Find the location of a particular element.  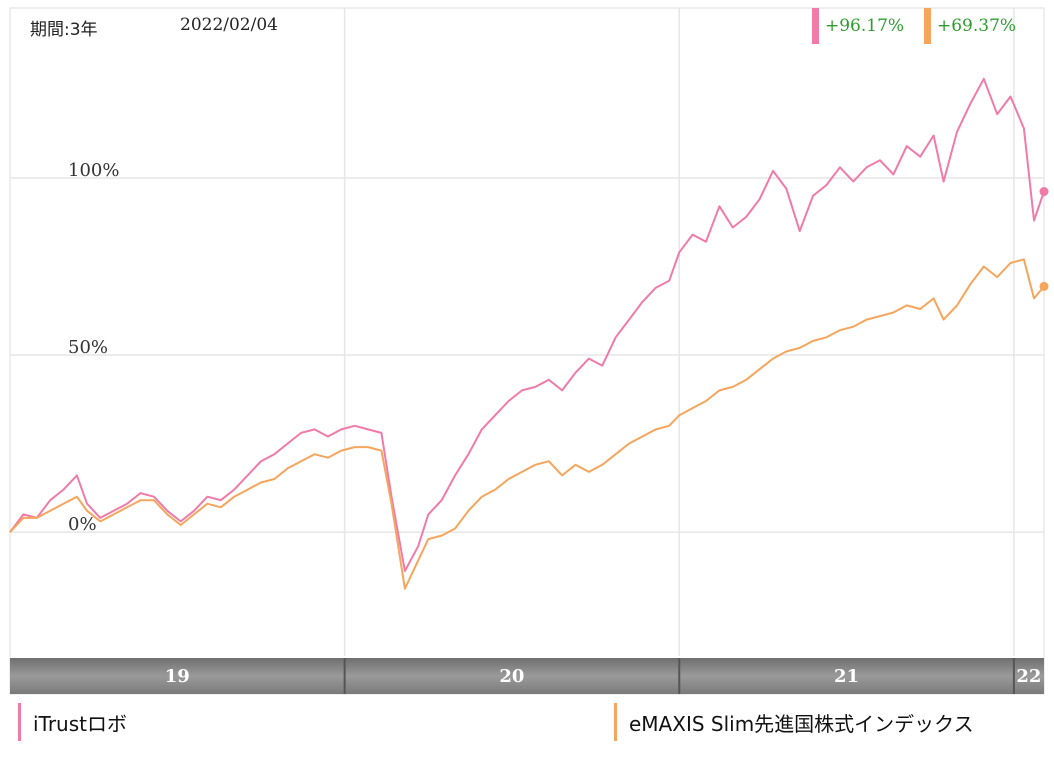

y-tick-label: 0% is located at coordinates (82, 524).